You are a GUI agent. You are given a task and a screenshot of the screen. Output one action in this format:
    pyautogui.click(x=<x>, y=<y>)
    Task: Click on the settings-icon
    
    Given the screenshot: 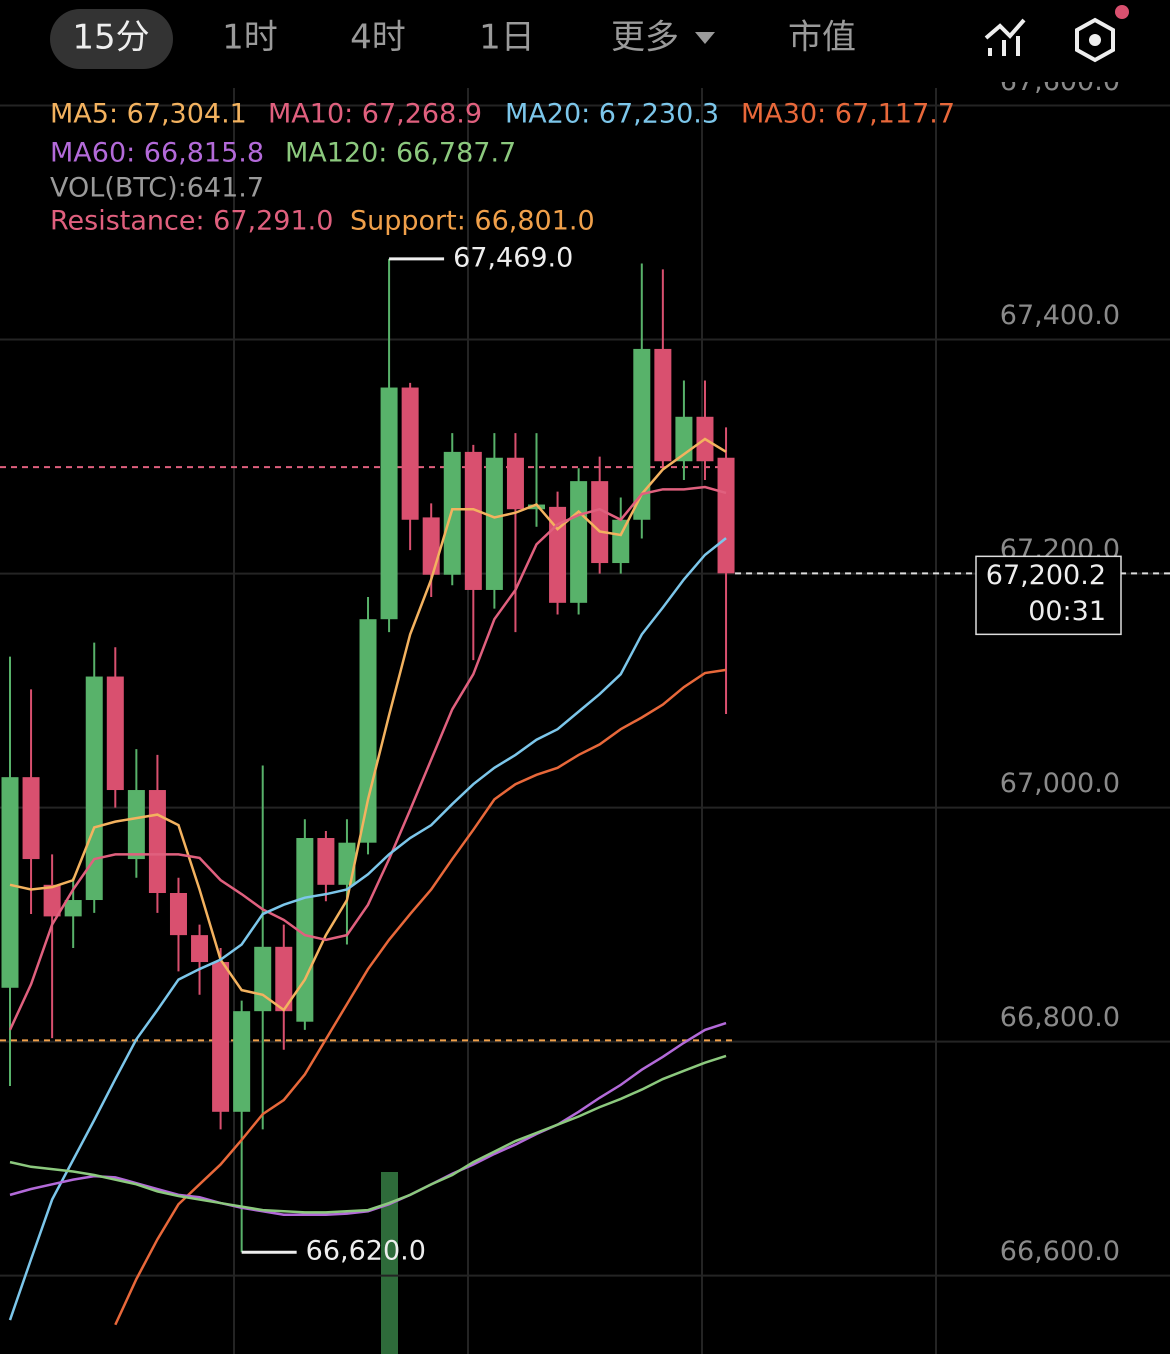 What is the action you would take?
    pyautogui.click(x=1102, y=34)
    